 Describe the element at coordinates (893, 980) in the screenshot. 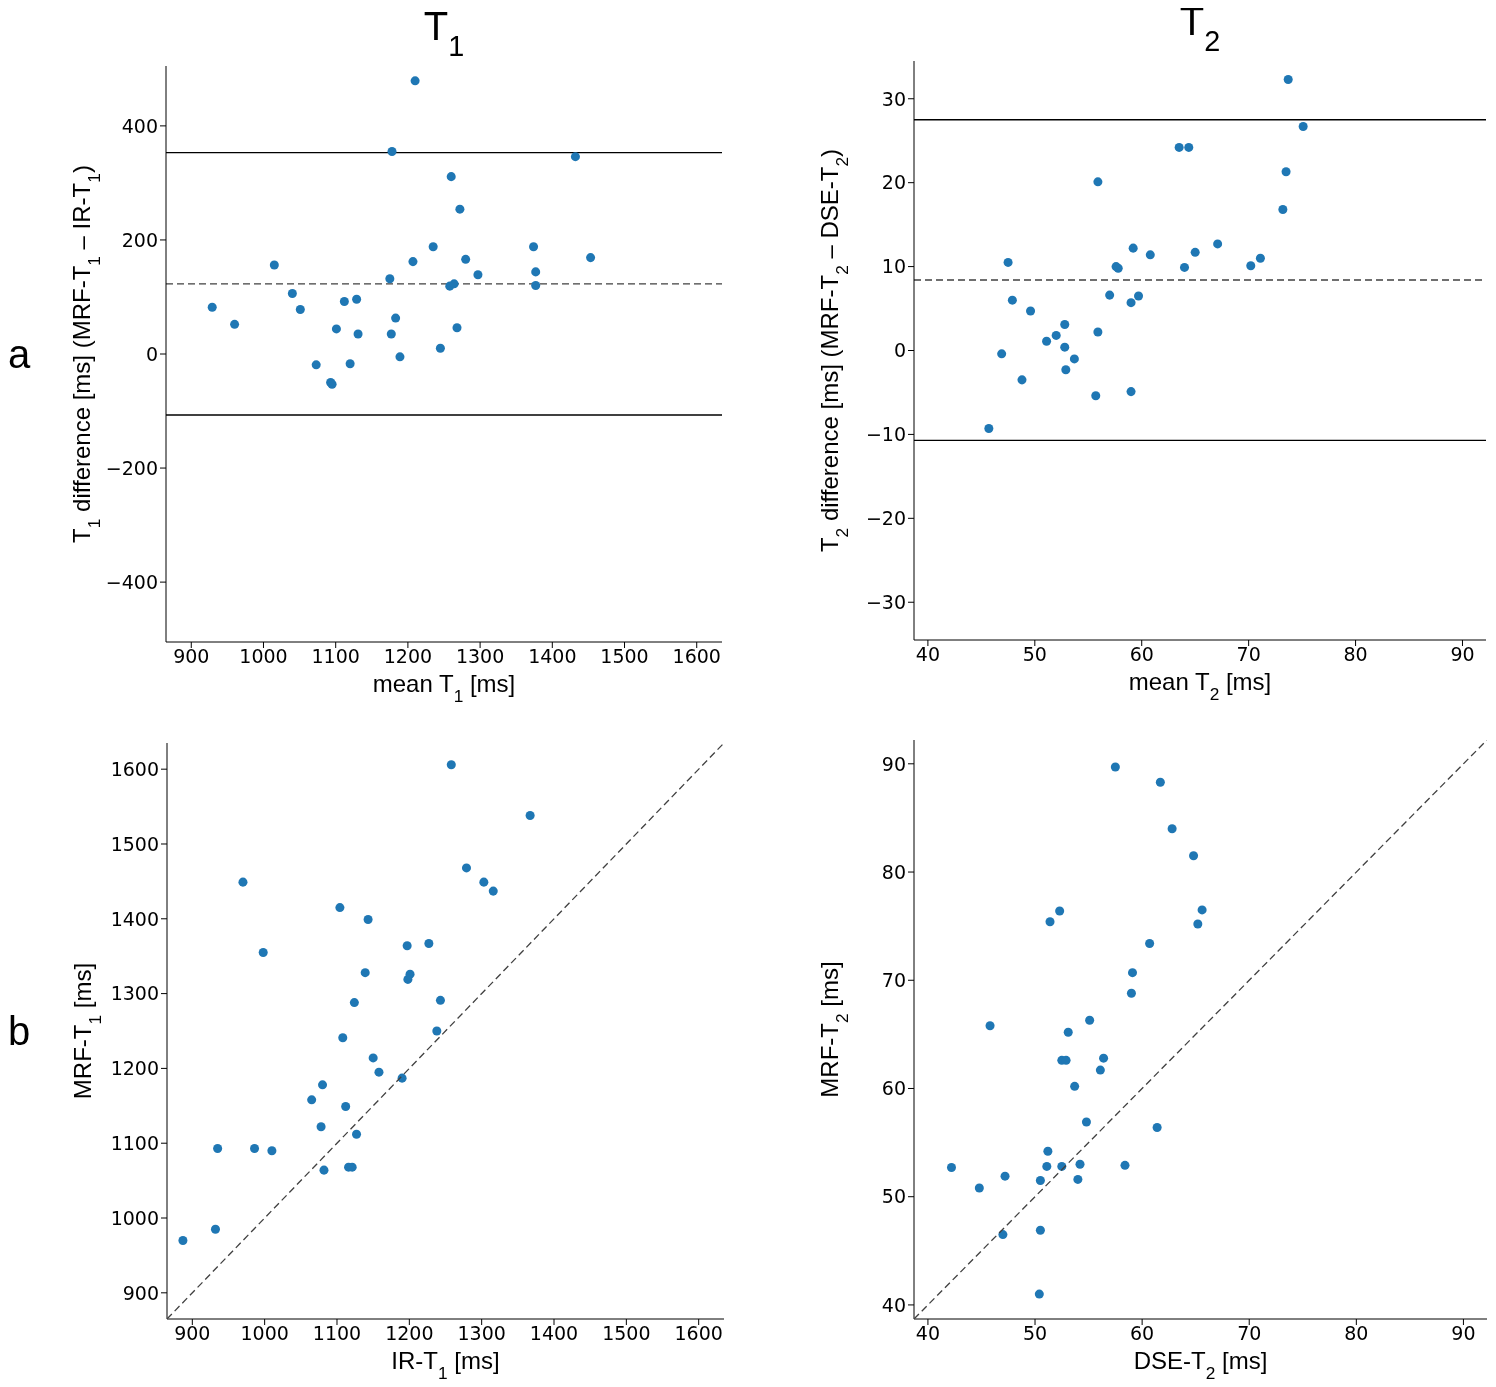

I see `y-tick-label: 70` at that location.